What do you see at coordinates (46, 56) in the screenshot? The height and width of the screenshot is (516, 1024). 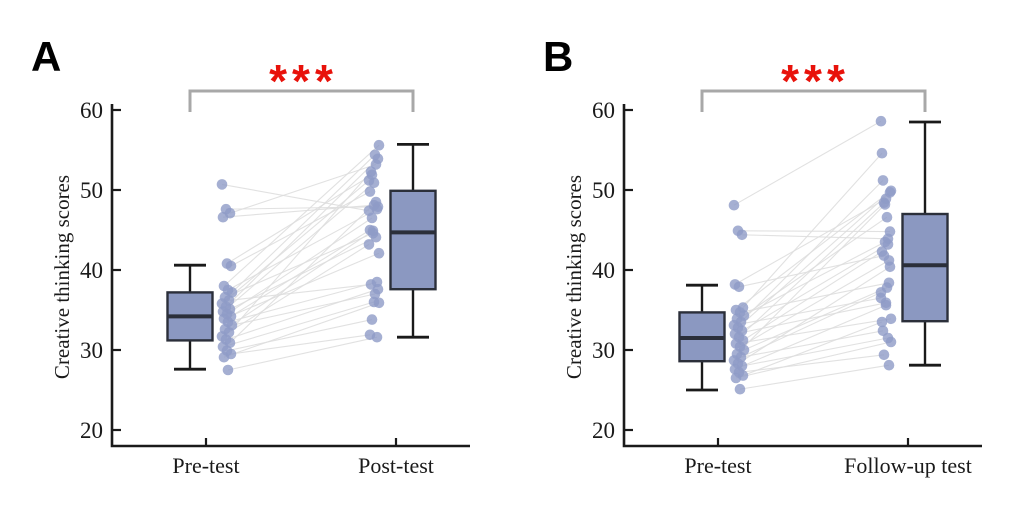 I see `panel-a-letter: A` at bounding box center [46, 56].